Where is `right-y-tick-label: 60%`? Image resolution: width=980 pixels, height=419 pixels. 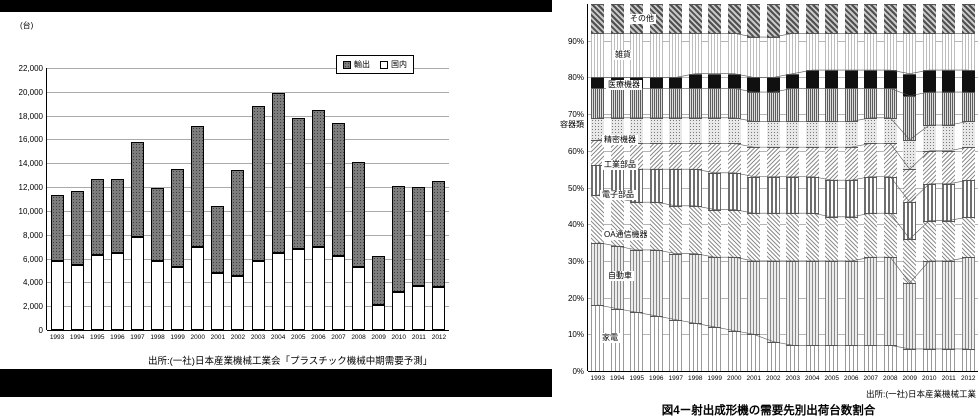 right-y-tick-label: 60% is located at coordinates (575, 151).